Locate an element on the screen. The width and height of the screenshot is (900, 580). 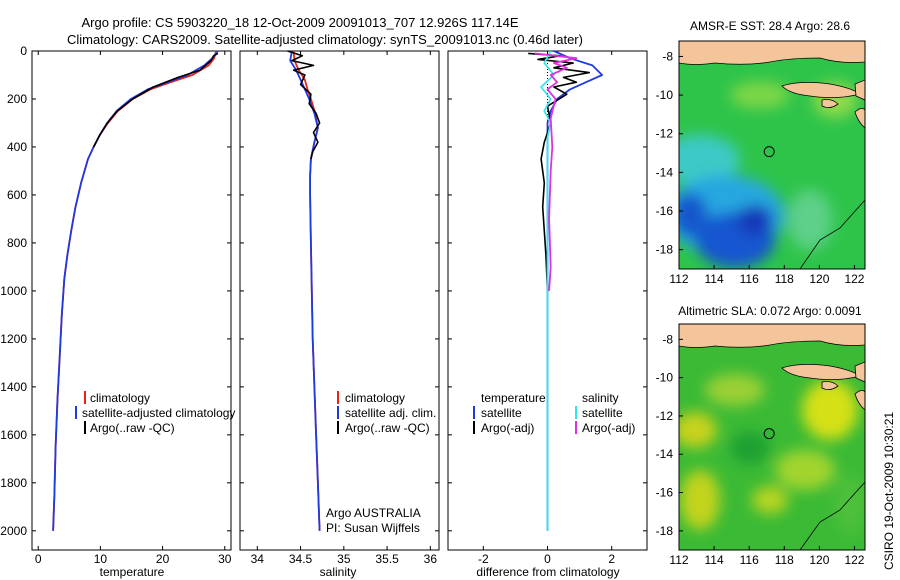
salinity-lines is located at coordinates (304, 290).